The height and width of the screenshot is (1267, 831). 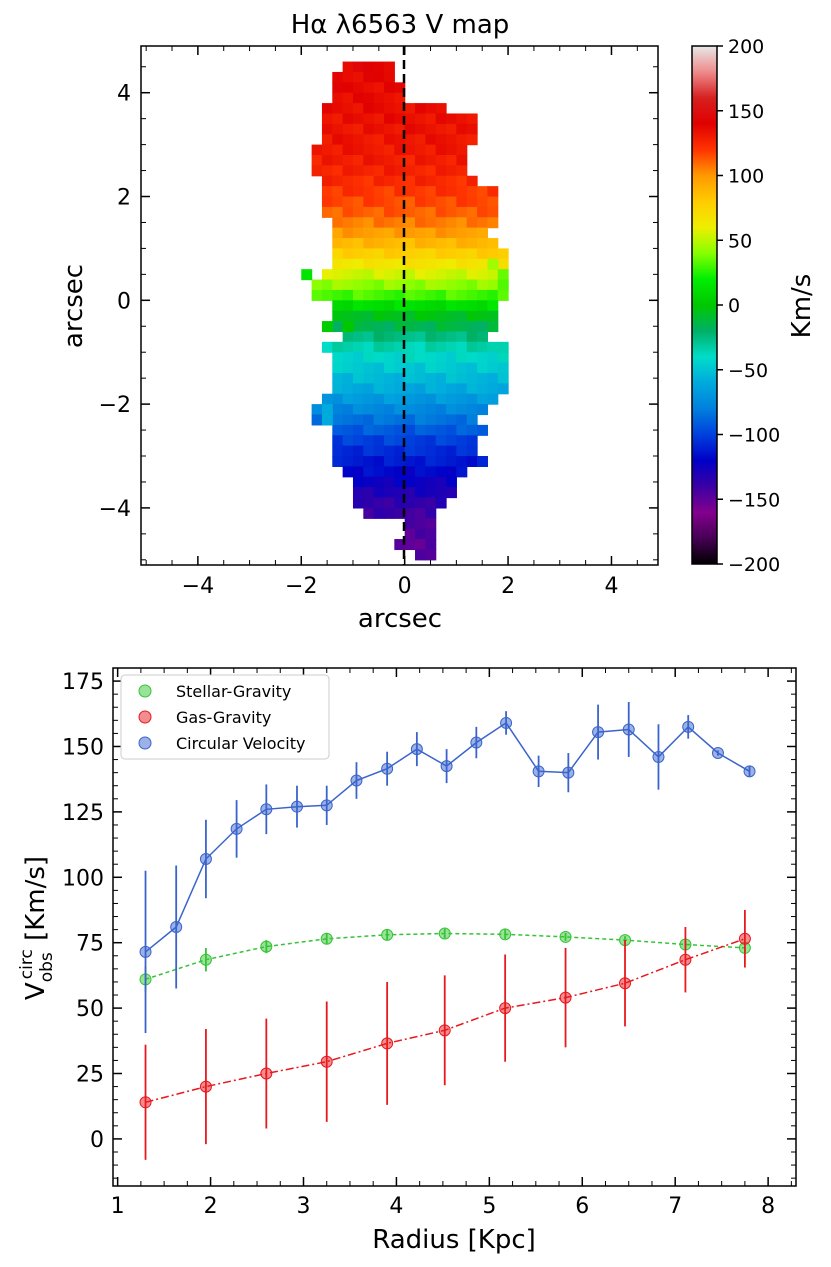 I want to click on map-xtick-label: −4, so click(x=198, y=586).